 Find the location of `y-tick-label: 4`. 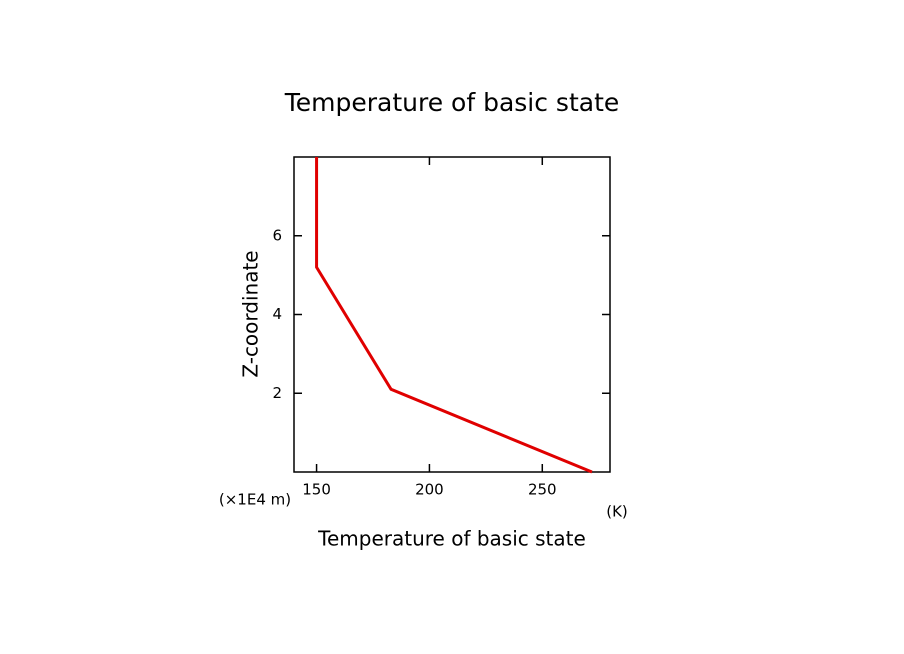

y-tick-label: 4 is located at coordinates (277, 314).